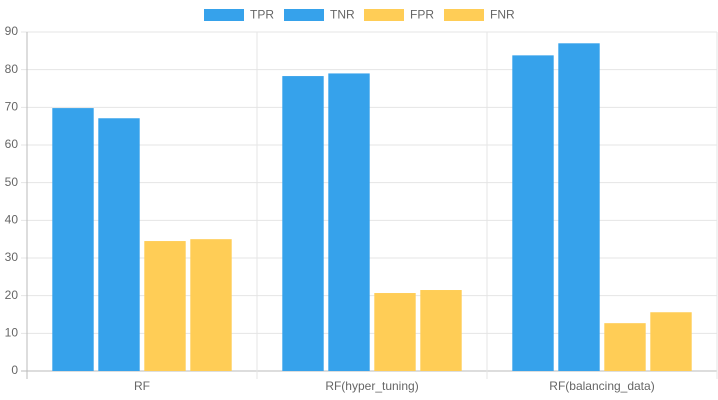  Describe the element at coordinates (422, 15) in the screenshot. I see `legend-label: FPR` at that location.